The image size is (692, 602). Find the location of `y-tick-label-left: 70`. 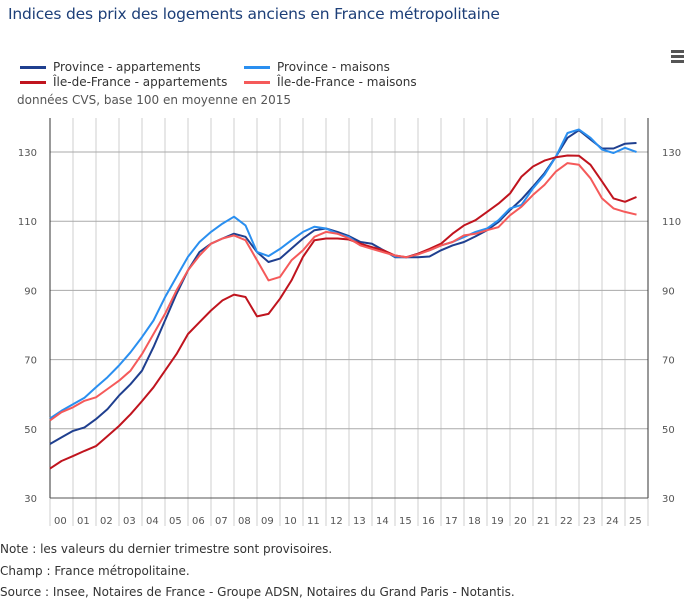

y-tick-label-left: 70 is located at coordinates (30, 361).